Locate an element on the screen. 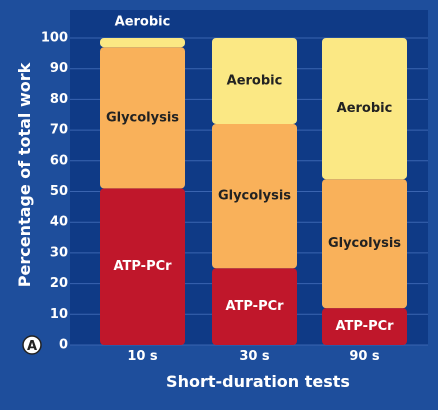 The width and height of the screenshot is (438, 410). y-tick-label: 20 is located at coordinates (59, 283).